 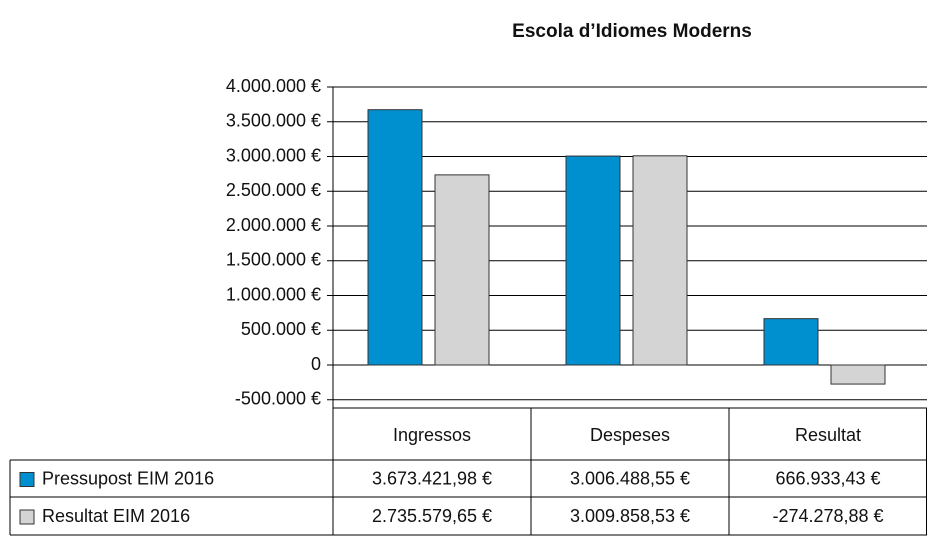 What do you see at coordinates (273, 121) in the screenshot?
I see `y-tick-label: 3.500.000 €` at bounding box center [273, 121].